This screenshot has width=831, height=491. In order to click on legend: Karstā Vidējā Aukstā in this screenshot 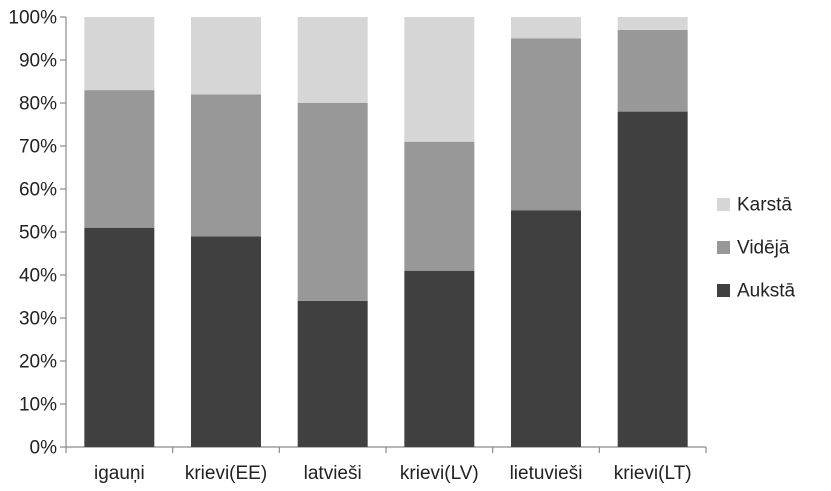, I will do `click(756, 248)`.